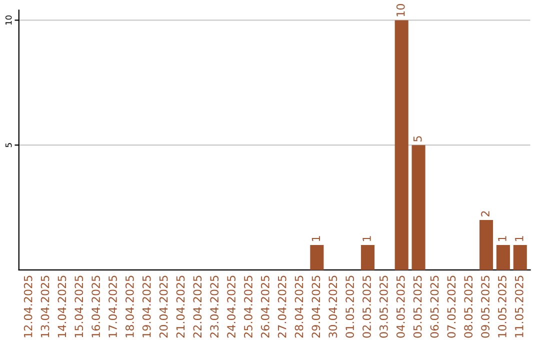 This screenshot has height=340, width=540. Describe the element at coordinates (400, 10) in the screenshot. I see `data-label: 10` at that location.